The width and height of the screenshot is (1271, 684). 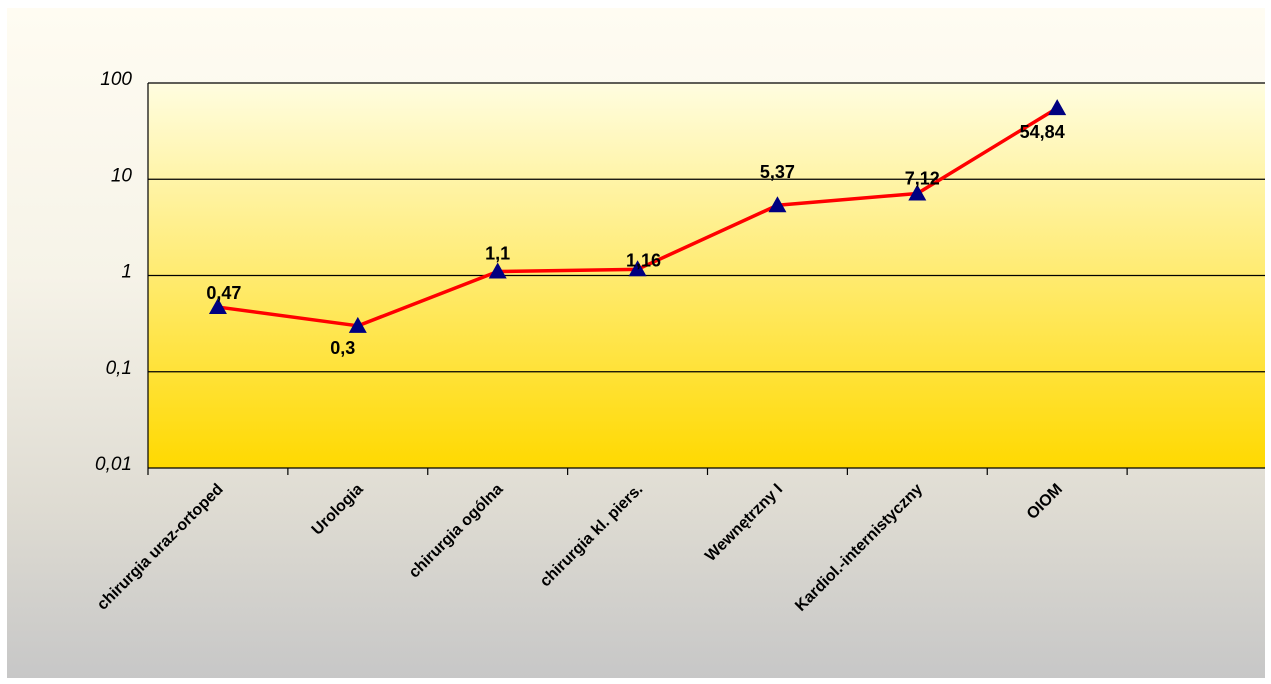 What do you see at coordinates (1042, 132) in the screenshot?
I see `data-label: 54,84` at bounding box center [1042, 132].